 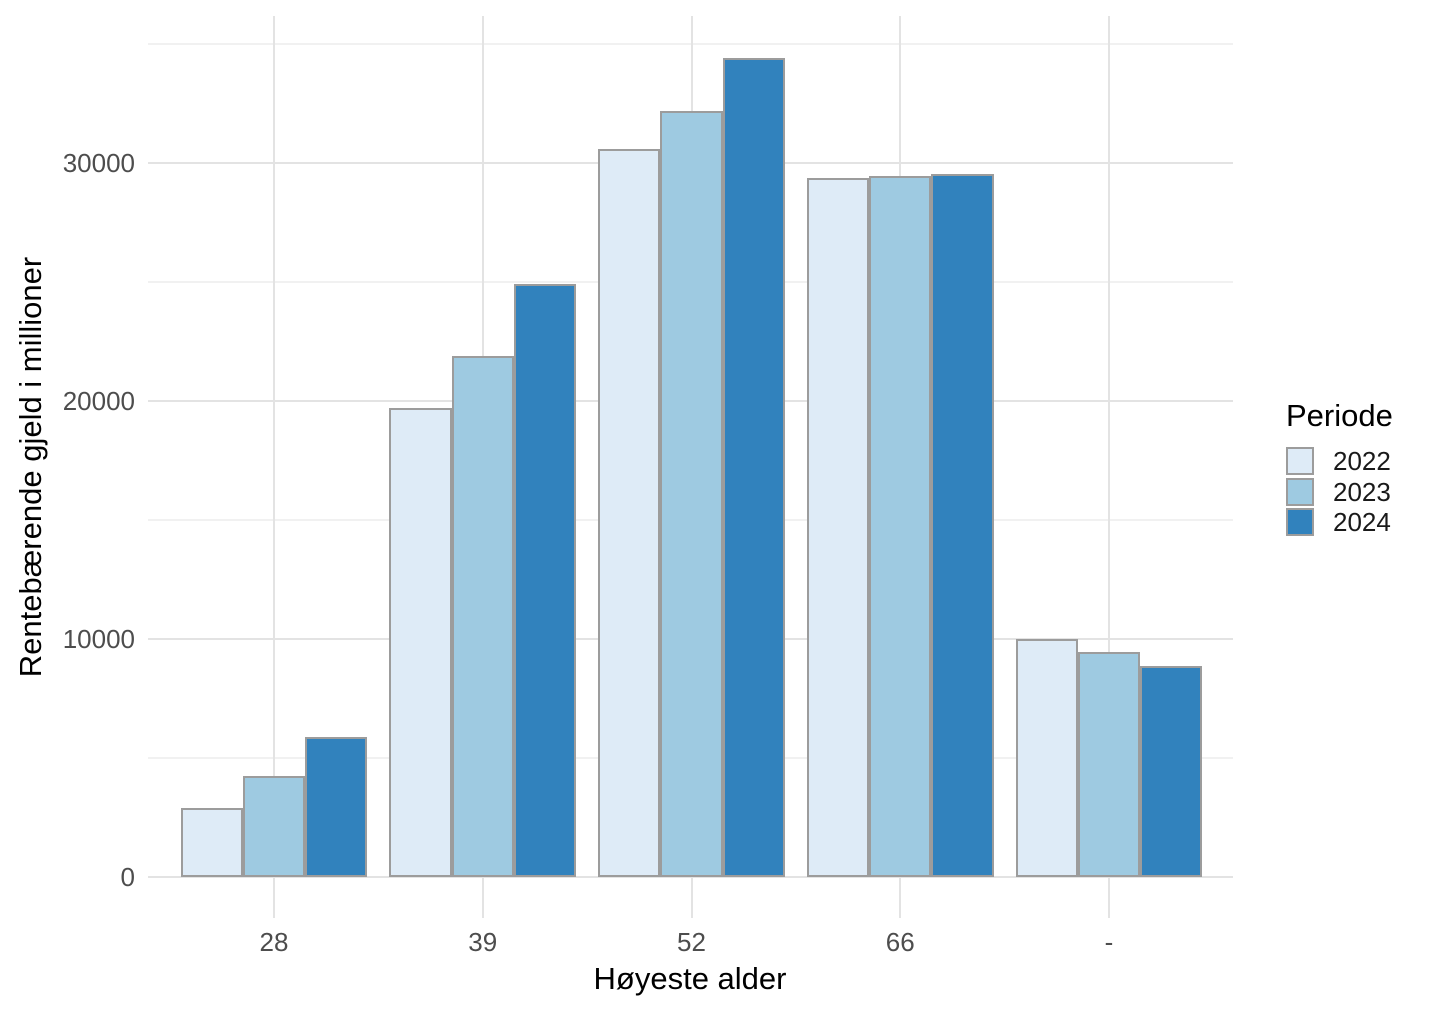 I want to click on legend-key-2023, so click(x=1300, y=491).